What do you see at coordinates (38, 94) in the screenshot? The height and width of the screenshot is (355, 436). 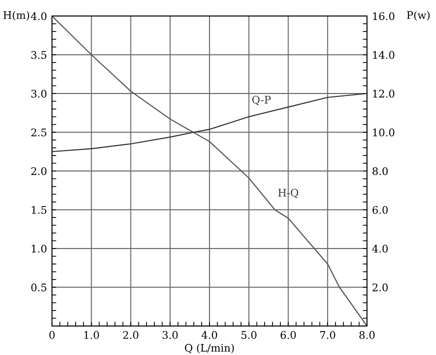 I see `y-tick-label: 3.0` at bounding box center [38, 94].